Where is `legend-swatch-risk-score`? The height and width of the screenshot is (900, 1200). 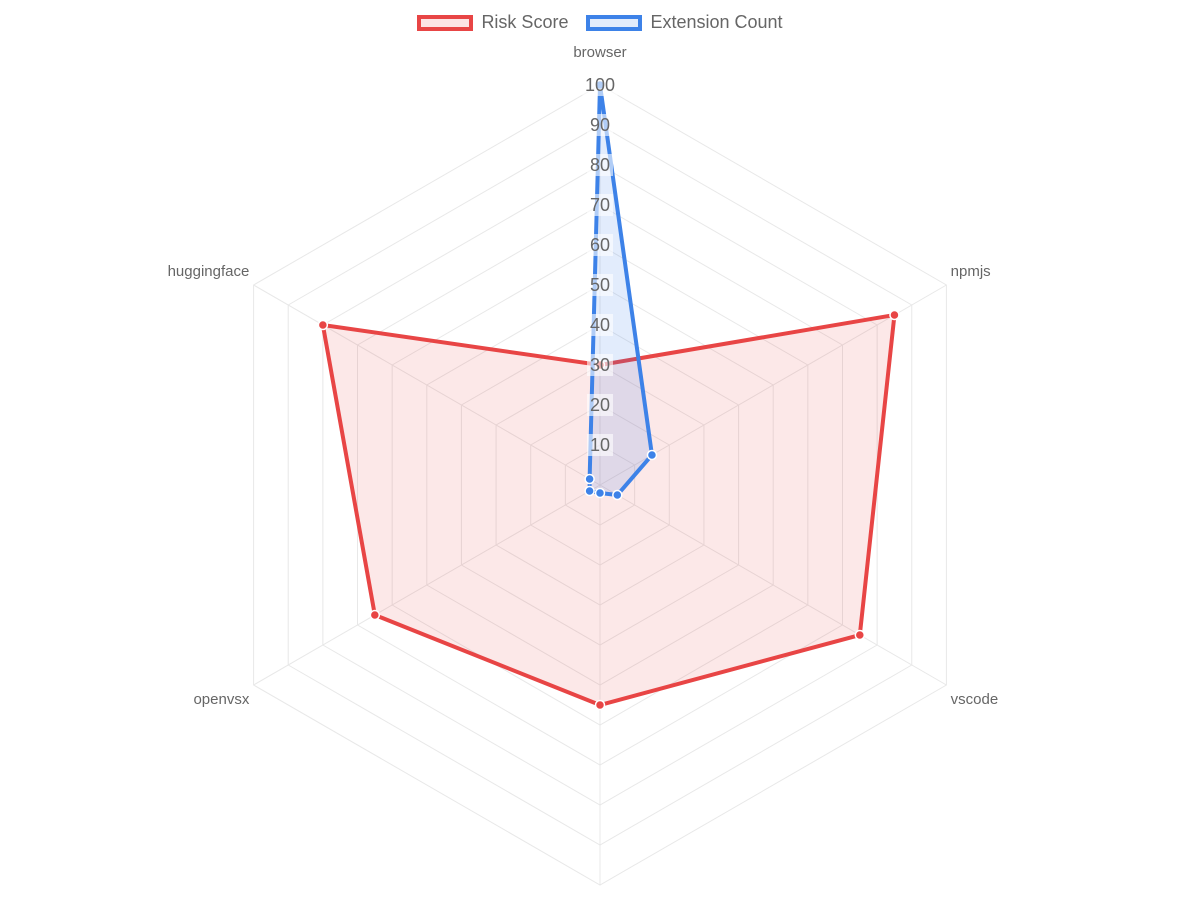 legend-swatch-risk-score is located at coordinates (445, 22).